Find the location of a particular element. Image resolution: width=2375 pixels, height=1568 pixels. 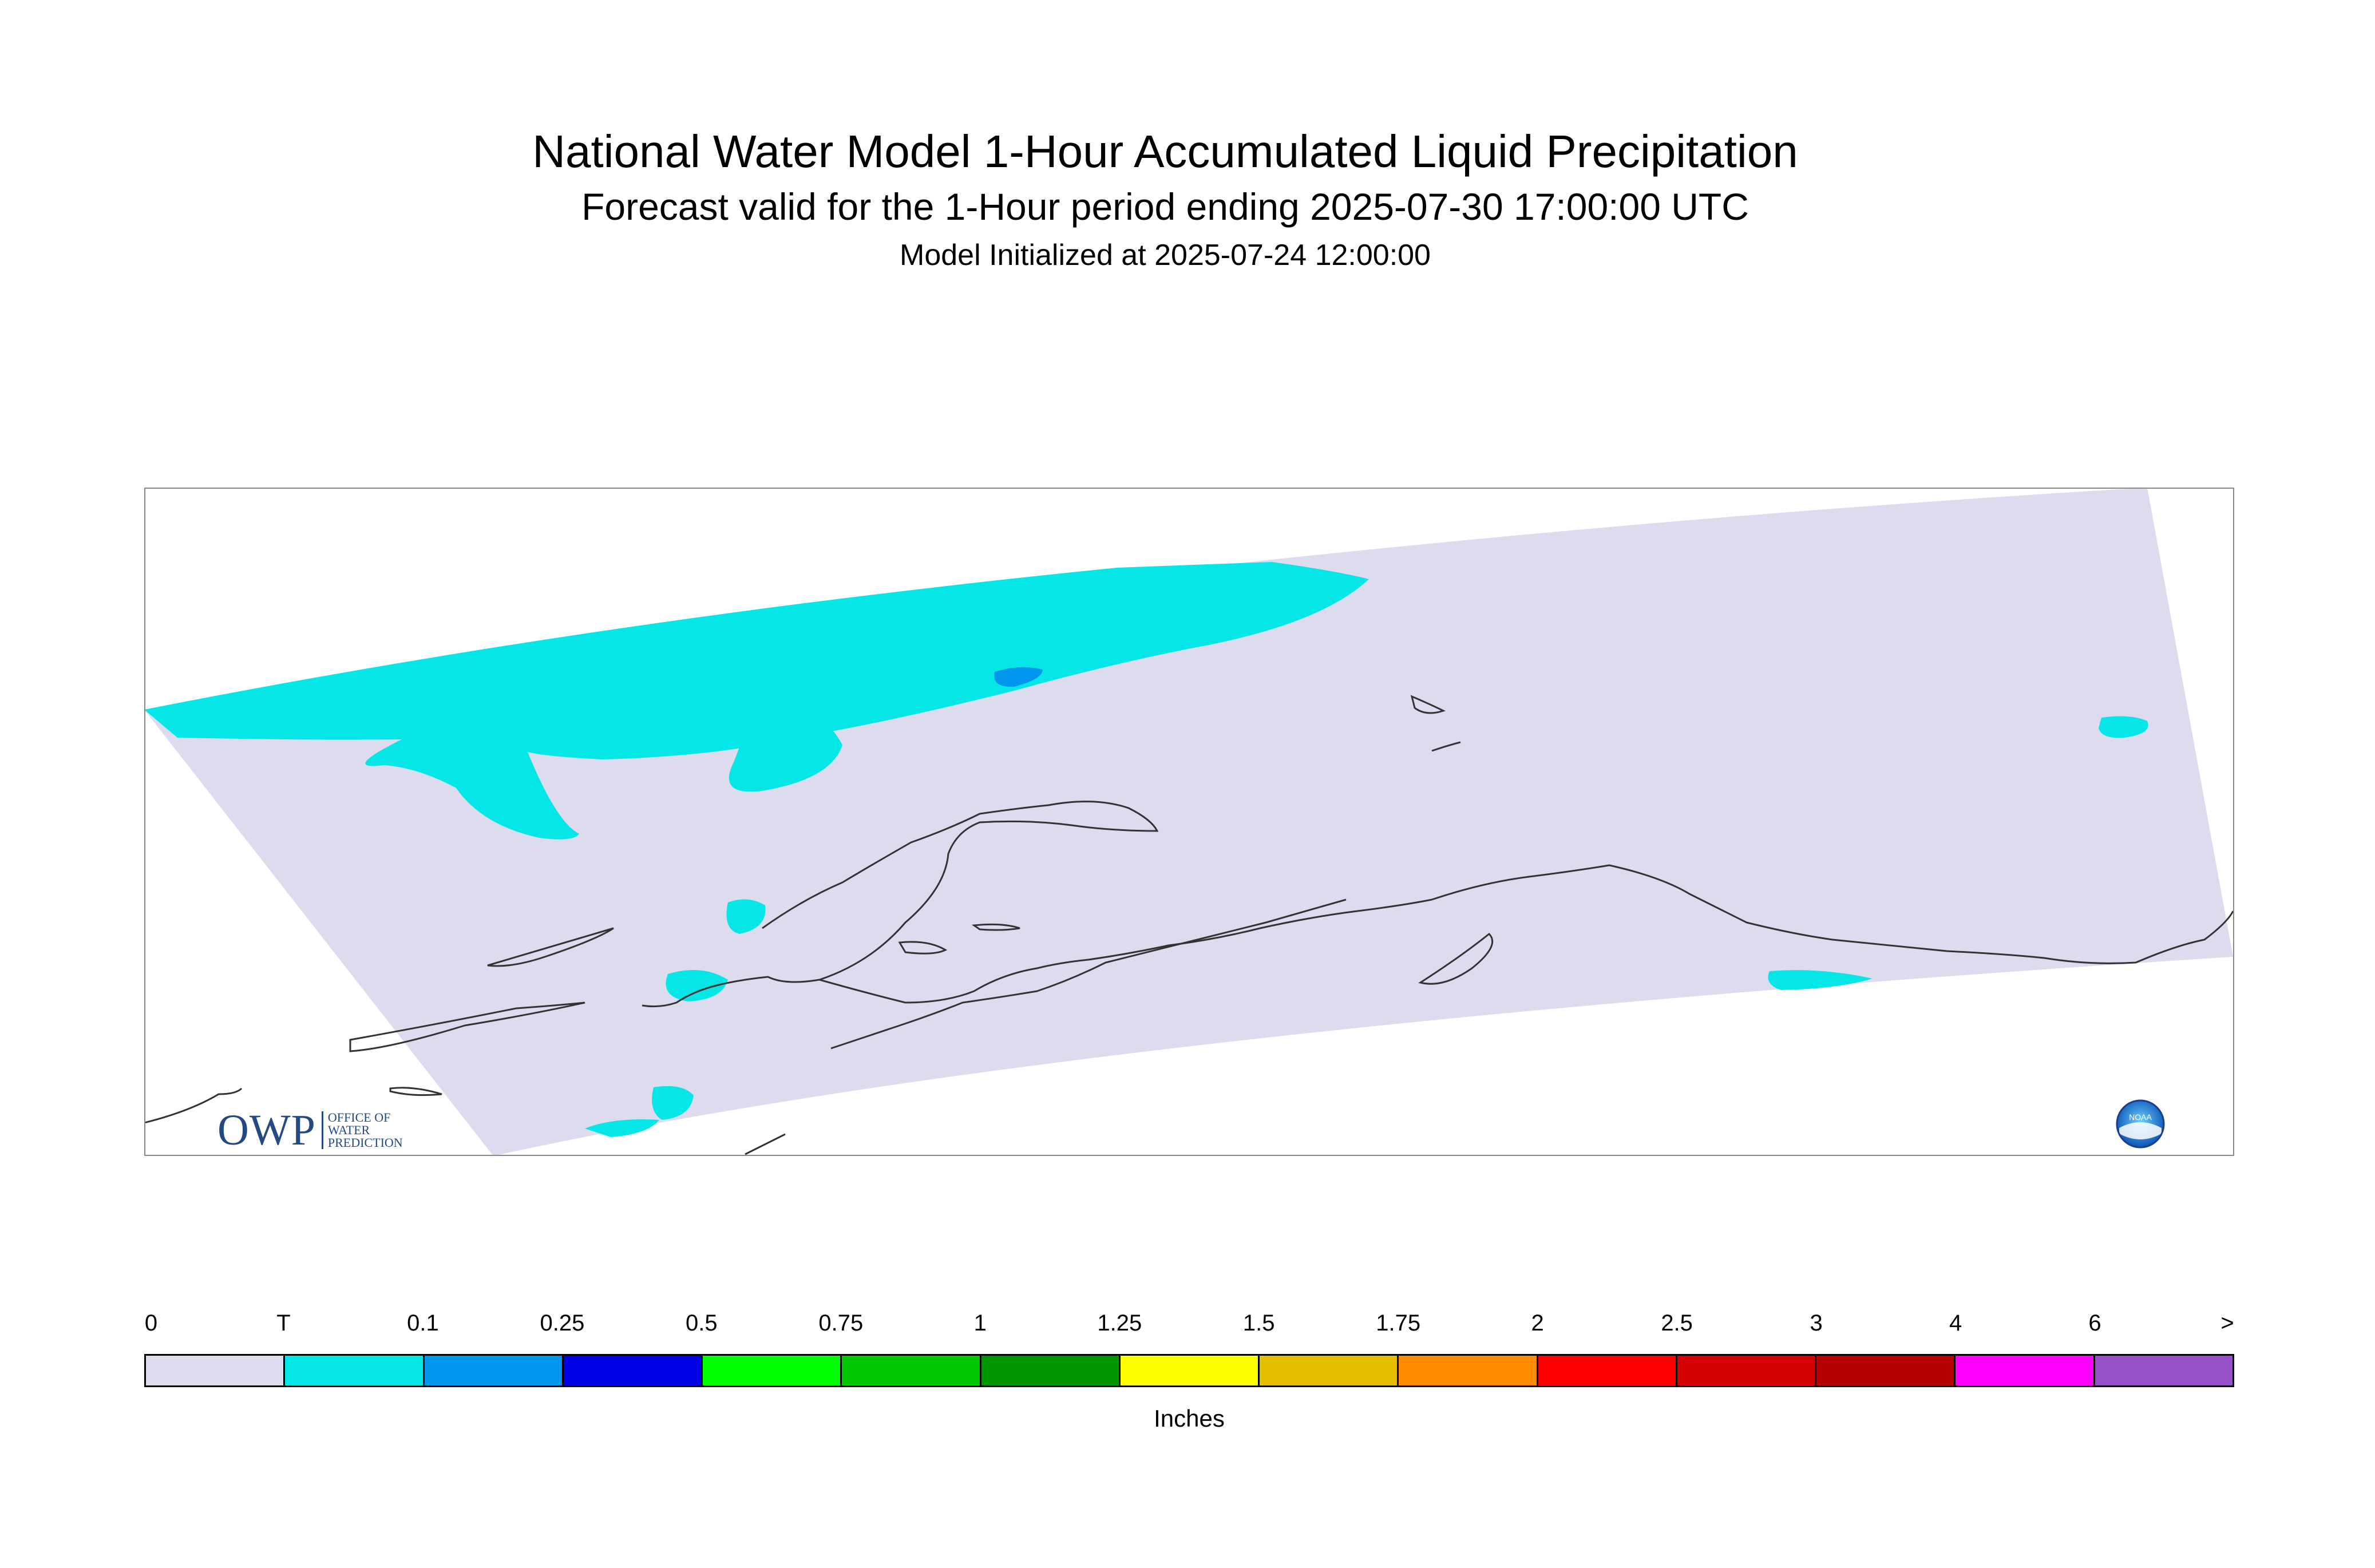

coastline-mainland is located at coordinates (901, 904).